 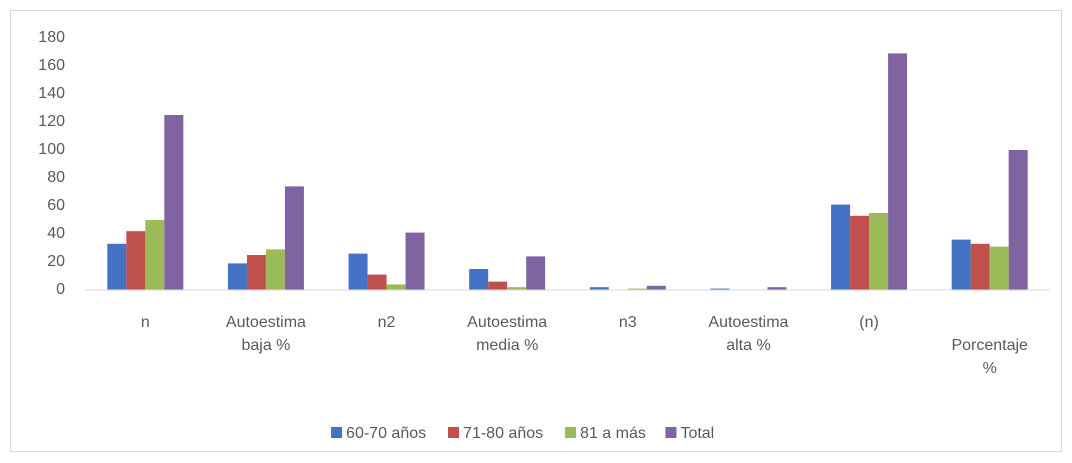 I want to click on y-tick-label: 20, so click(x=56, y=261).